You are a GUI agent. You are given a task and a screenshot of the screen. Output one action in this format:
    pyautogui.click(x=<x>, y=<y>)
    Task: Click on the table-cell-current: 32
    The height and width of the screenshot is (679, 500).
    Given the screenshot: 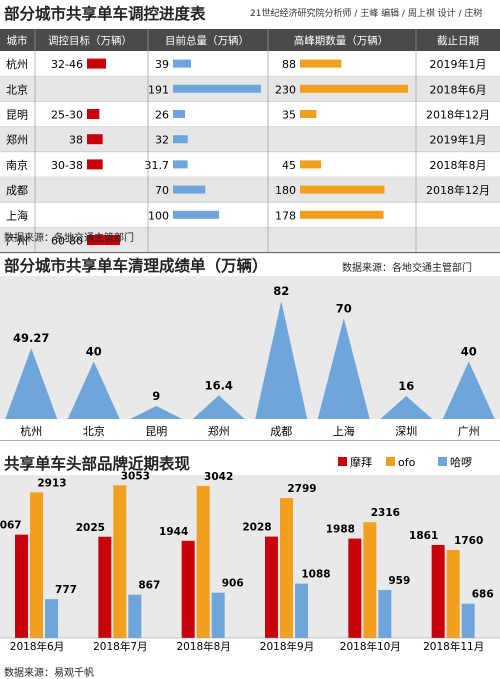 What is the action you would take?
    pyautogui.click(x=162, y=140)
    